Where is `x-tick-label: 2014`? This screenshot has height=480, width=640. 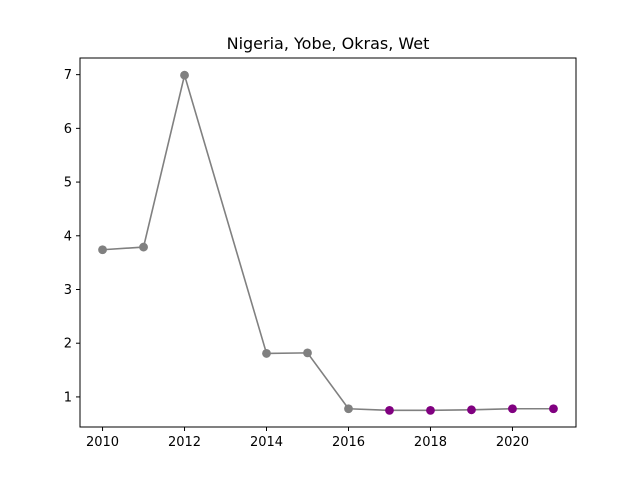
x-tick-label: 2014 is located at coordinates (266, 442).